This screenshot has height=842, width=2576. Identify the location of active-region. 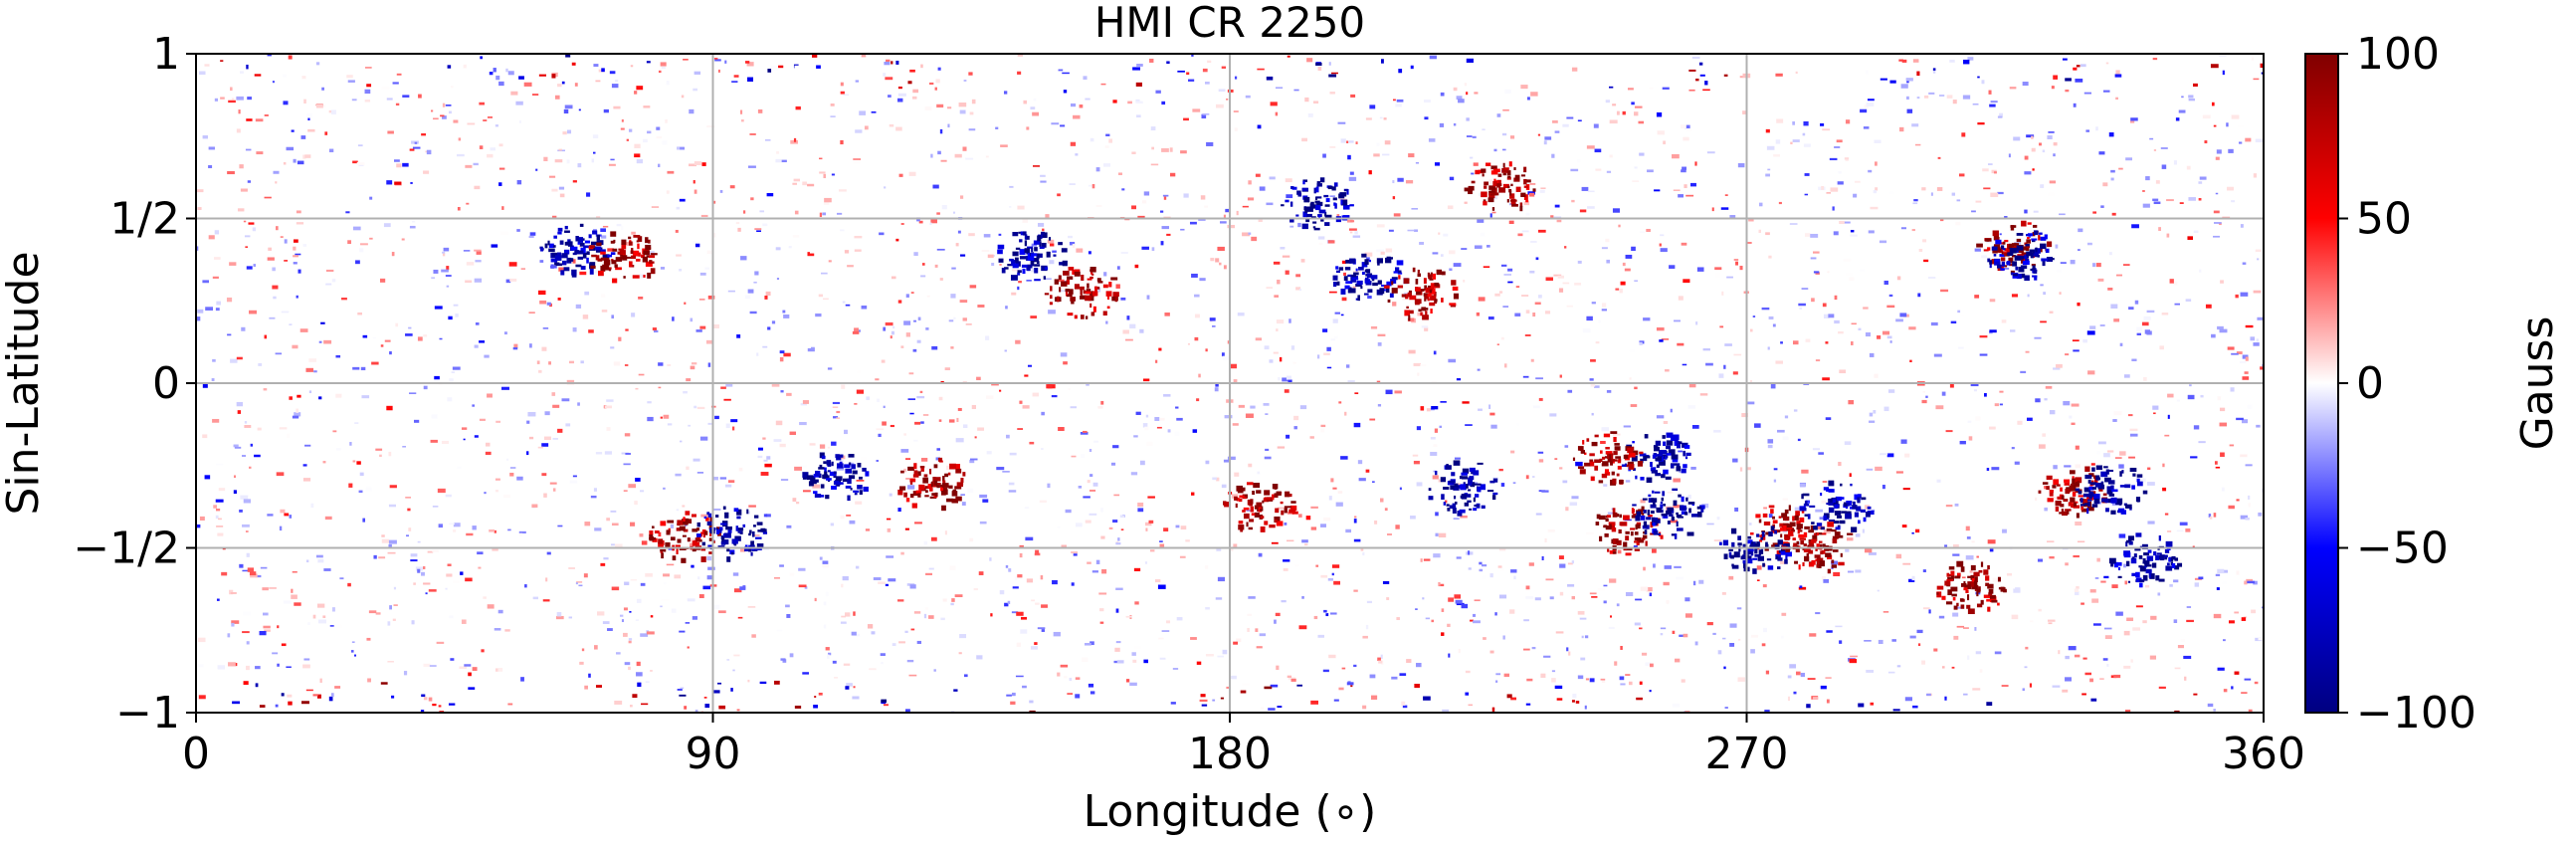
(731, 534).